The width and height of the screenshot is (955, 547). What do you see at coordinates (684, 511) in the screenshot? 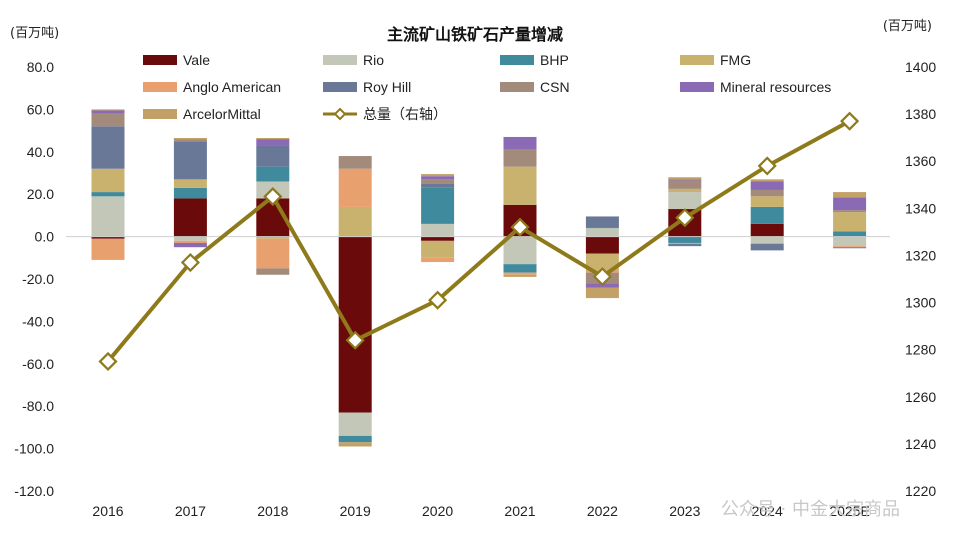
I see `x-tick-label: 2023` at bounding box center [684, 511].